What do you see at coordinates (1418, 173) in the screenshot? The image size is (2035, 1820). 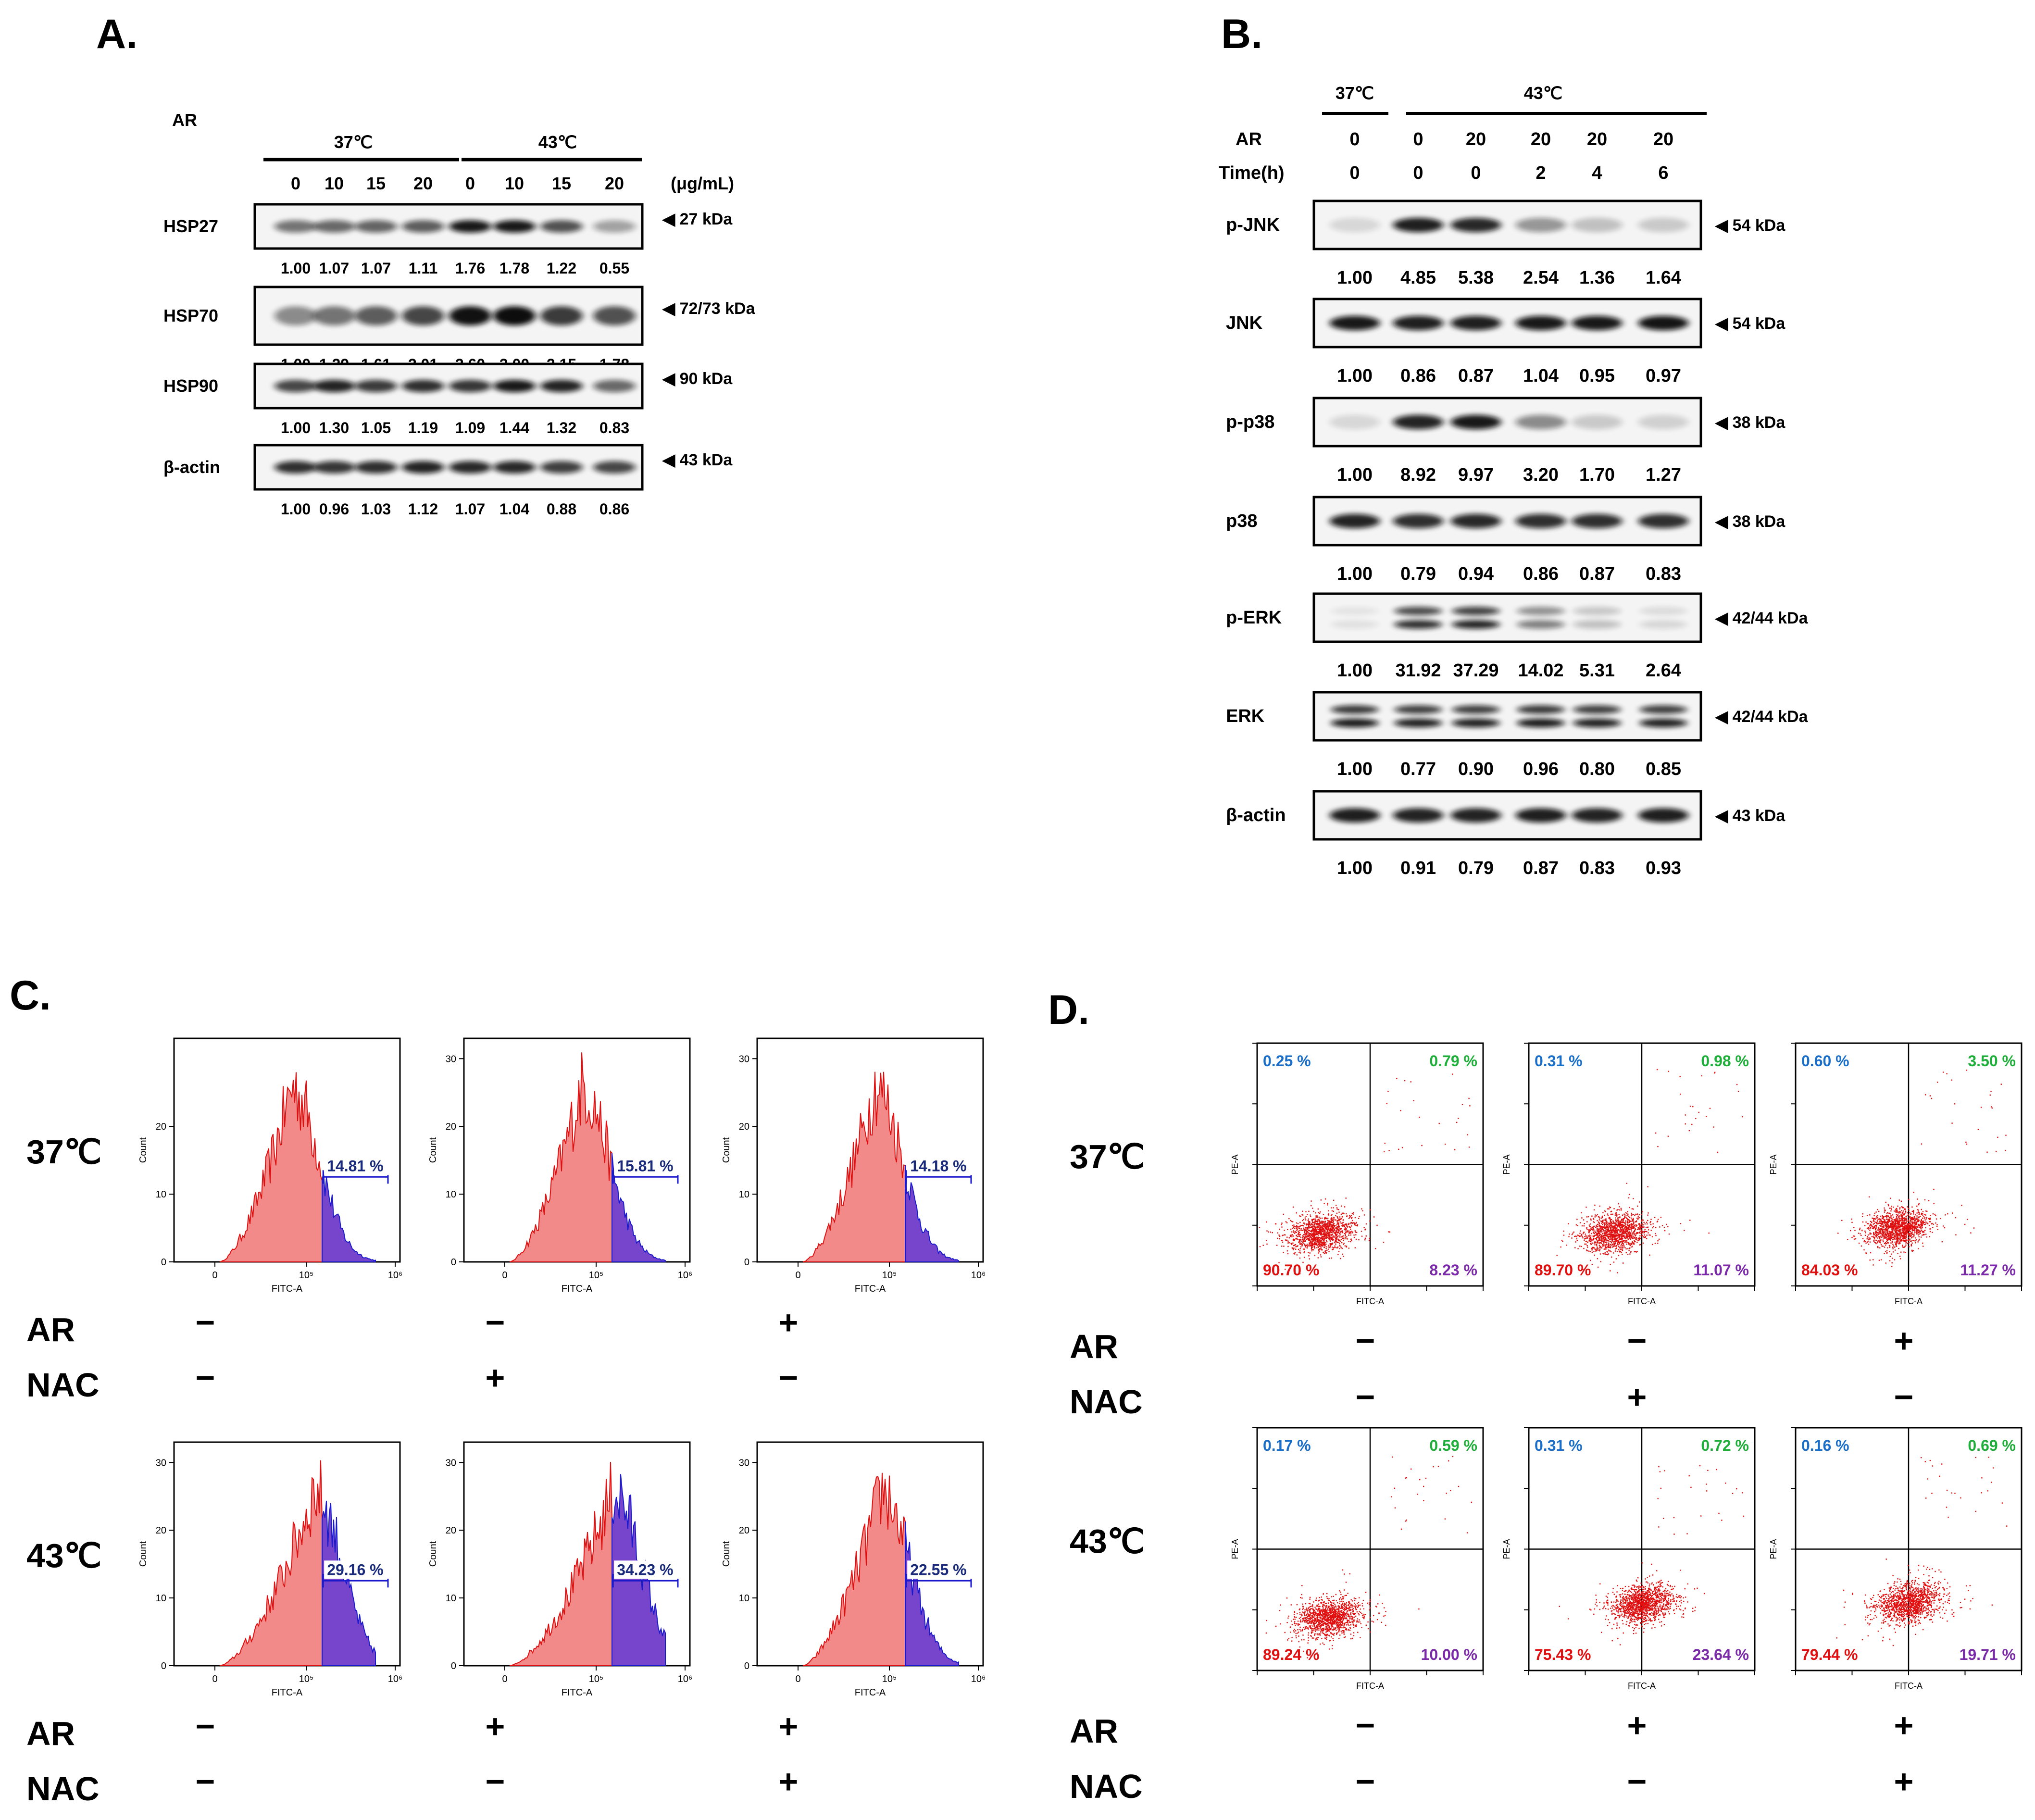 I see `panel-b-time-value: 0` at bounding box center [1418, 173].